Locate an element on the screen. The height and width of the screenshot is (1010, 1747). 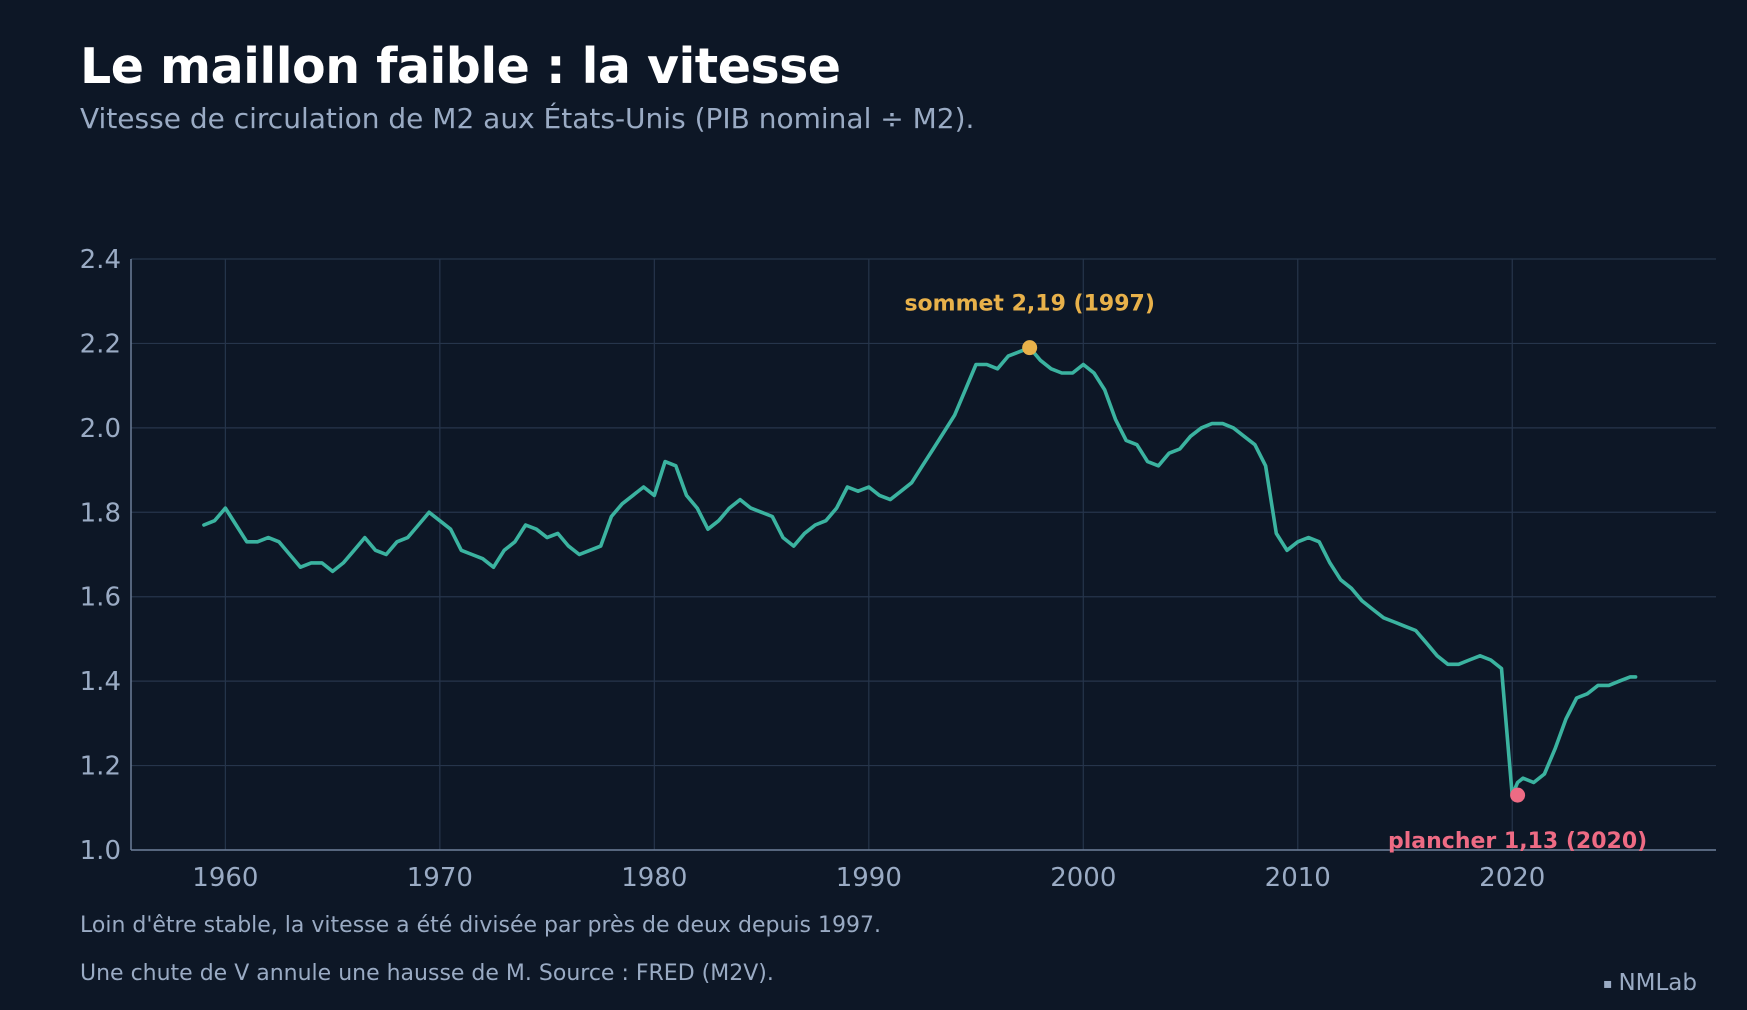
x-tick-label: 1970 is located at coordinates (440, 878).